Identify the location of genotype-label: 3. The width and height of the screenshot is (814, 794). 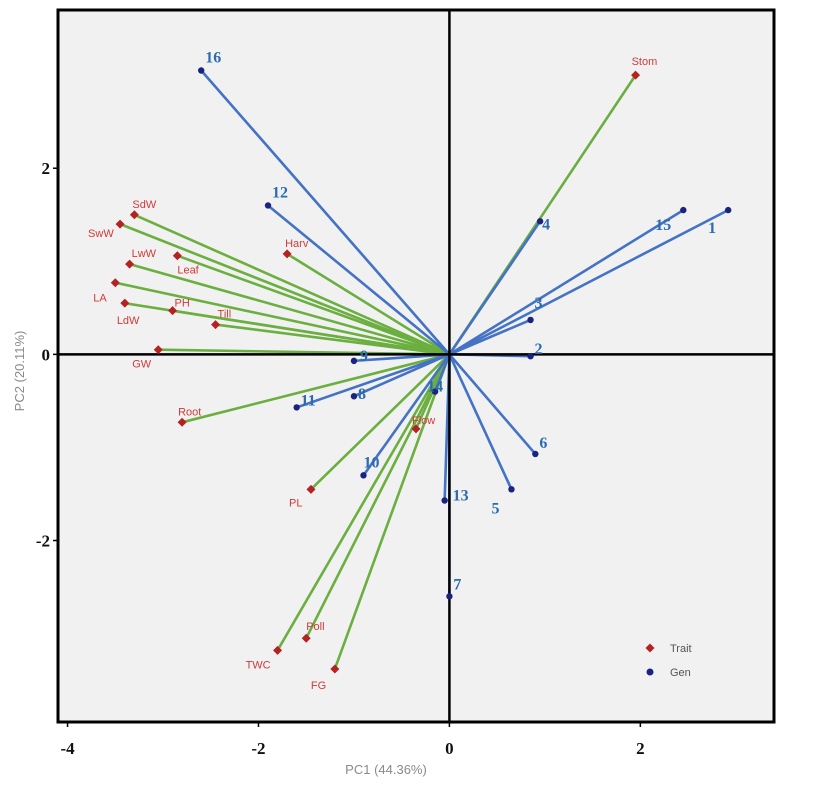
(539, 303).